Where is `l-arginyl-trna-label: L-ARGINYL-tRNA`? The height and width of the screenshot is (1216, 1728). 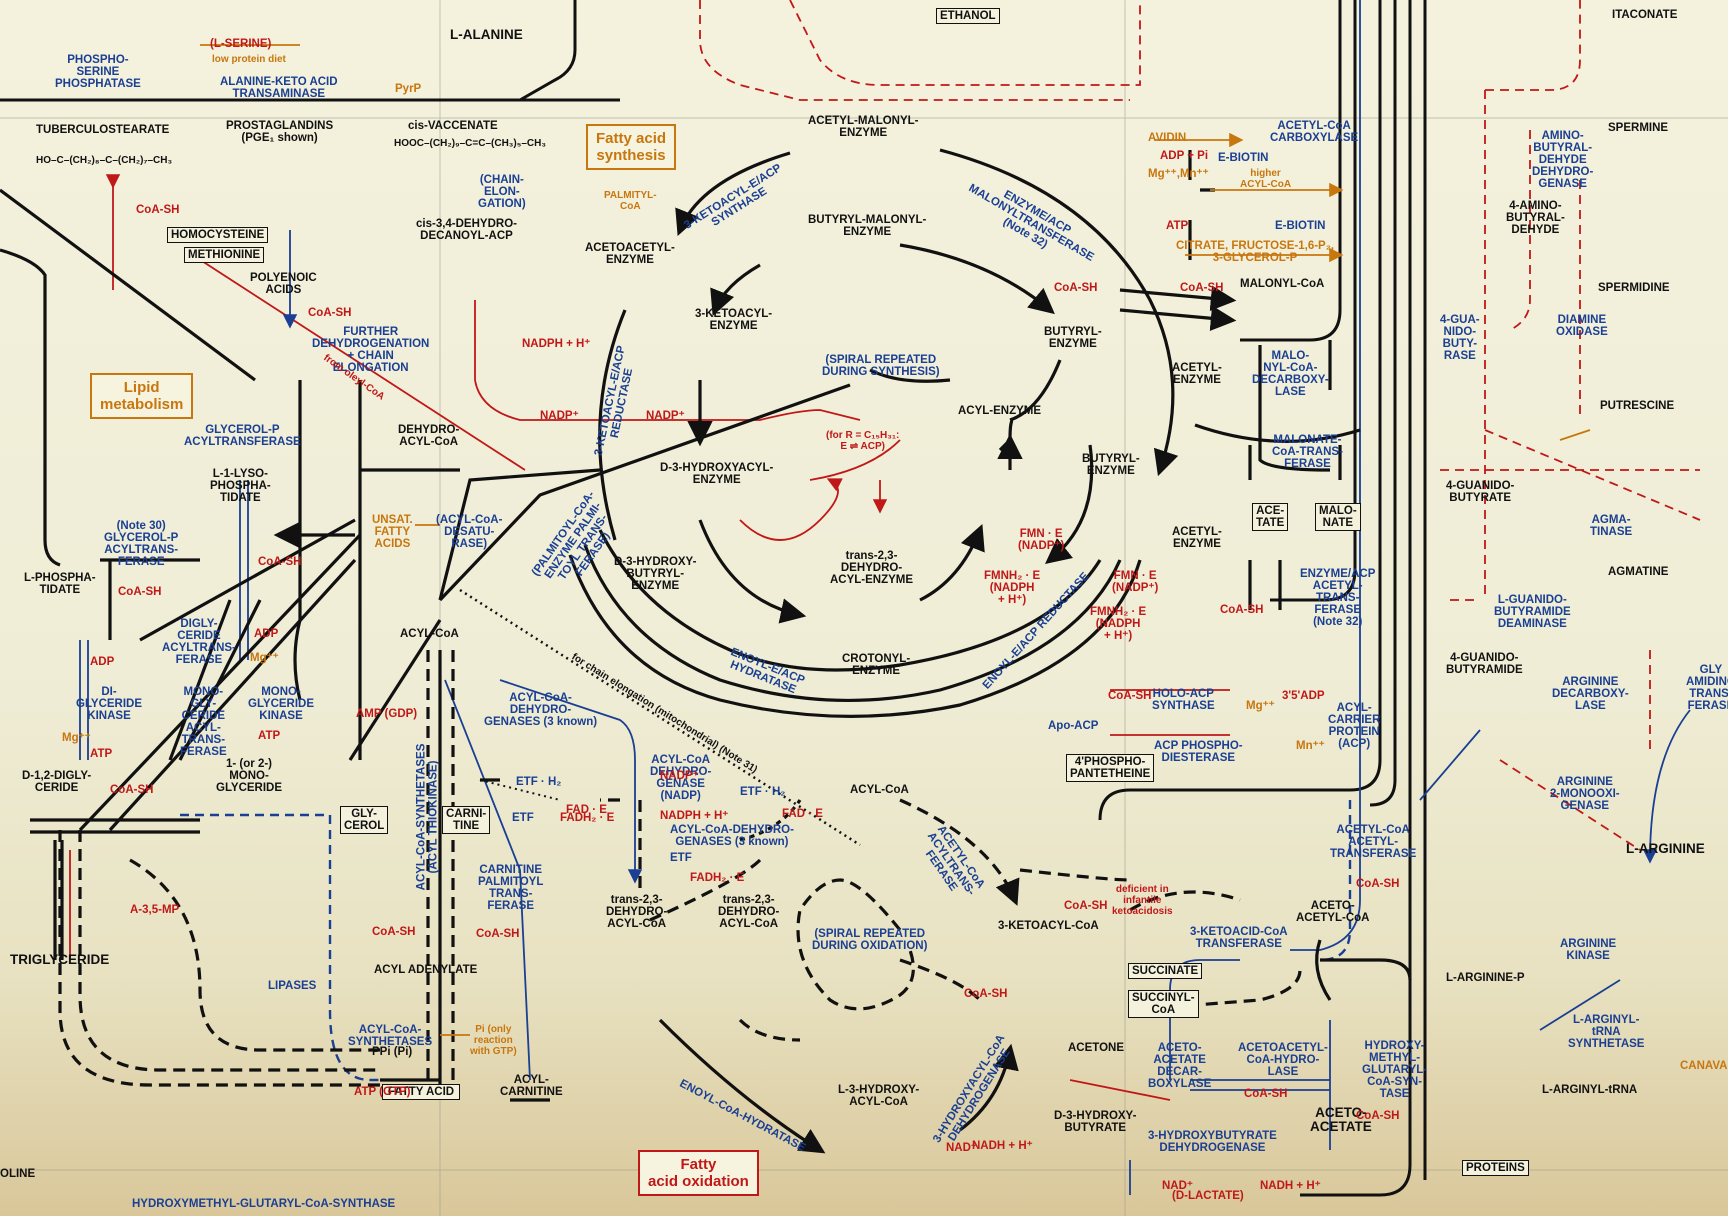
l-arginyl-trna-label: L-ARGINYL-tRNA is located at coordinates (1590, 1090).